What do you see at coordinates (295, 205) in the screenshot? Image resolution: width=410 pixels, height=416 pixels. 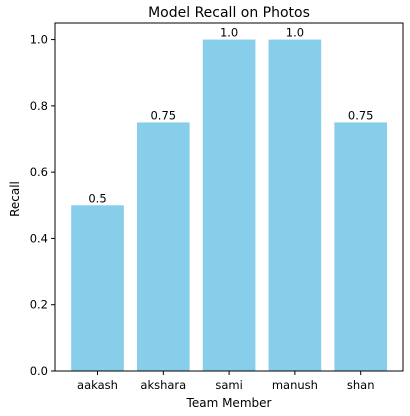 I see `bar-manush` at bounding box center [295, 205].